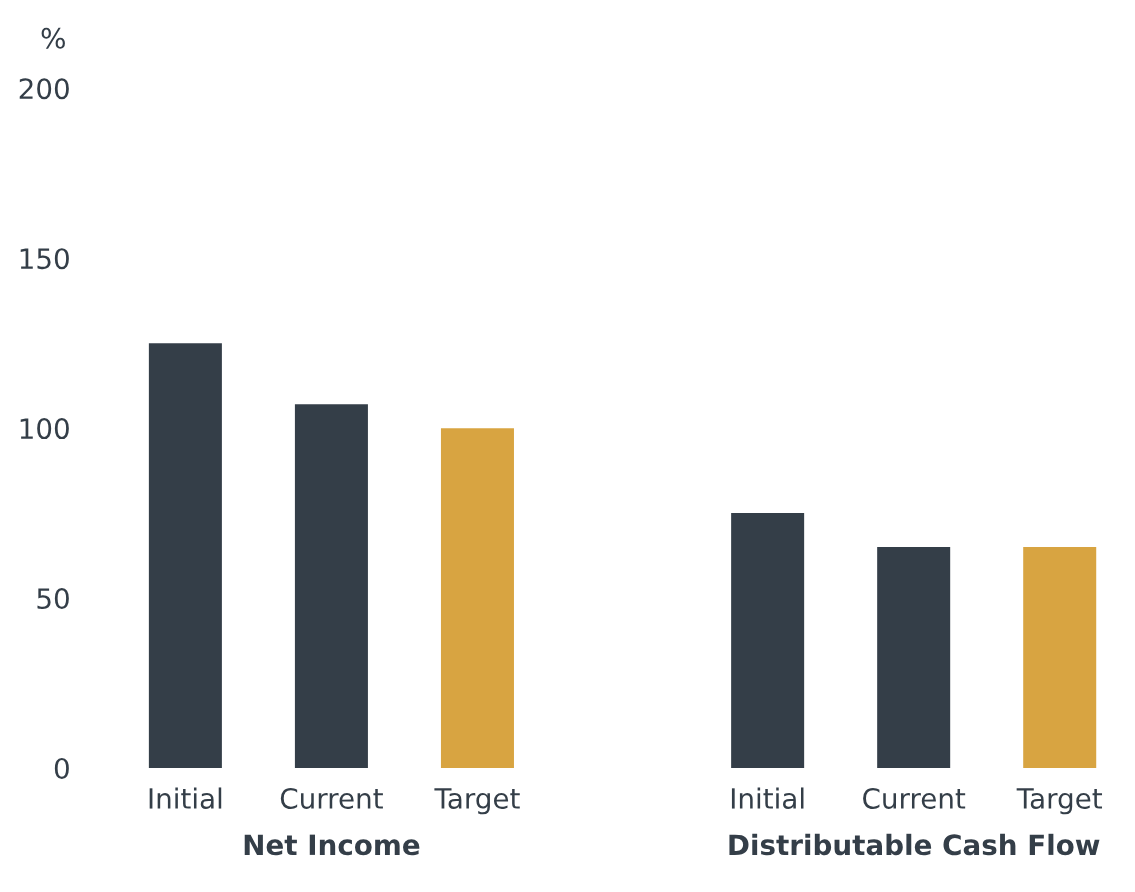 The height and width of the screenshot is (892, 1135). What do you see at coordinates (61, 768) in the screenshot?
I see `y-tick-label: 0` at bounding box center [61, 768].